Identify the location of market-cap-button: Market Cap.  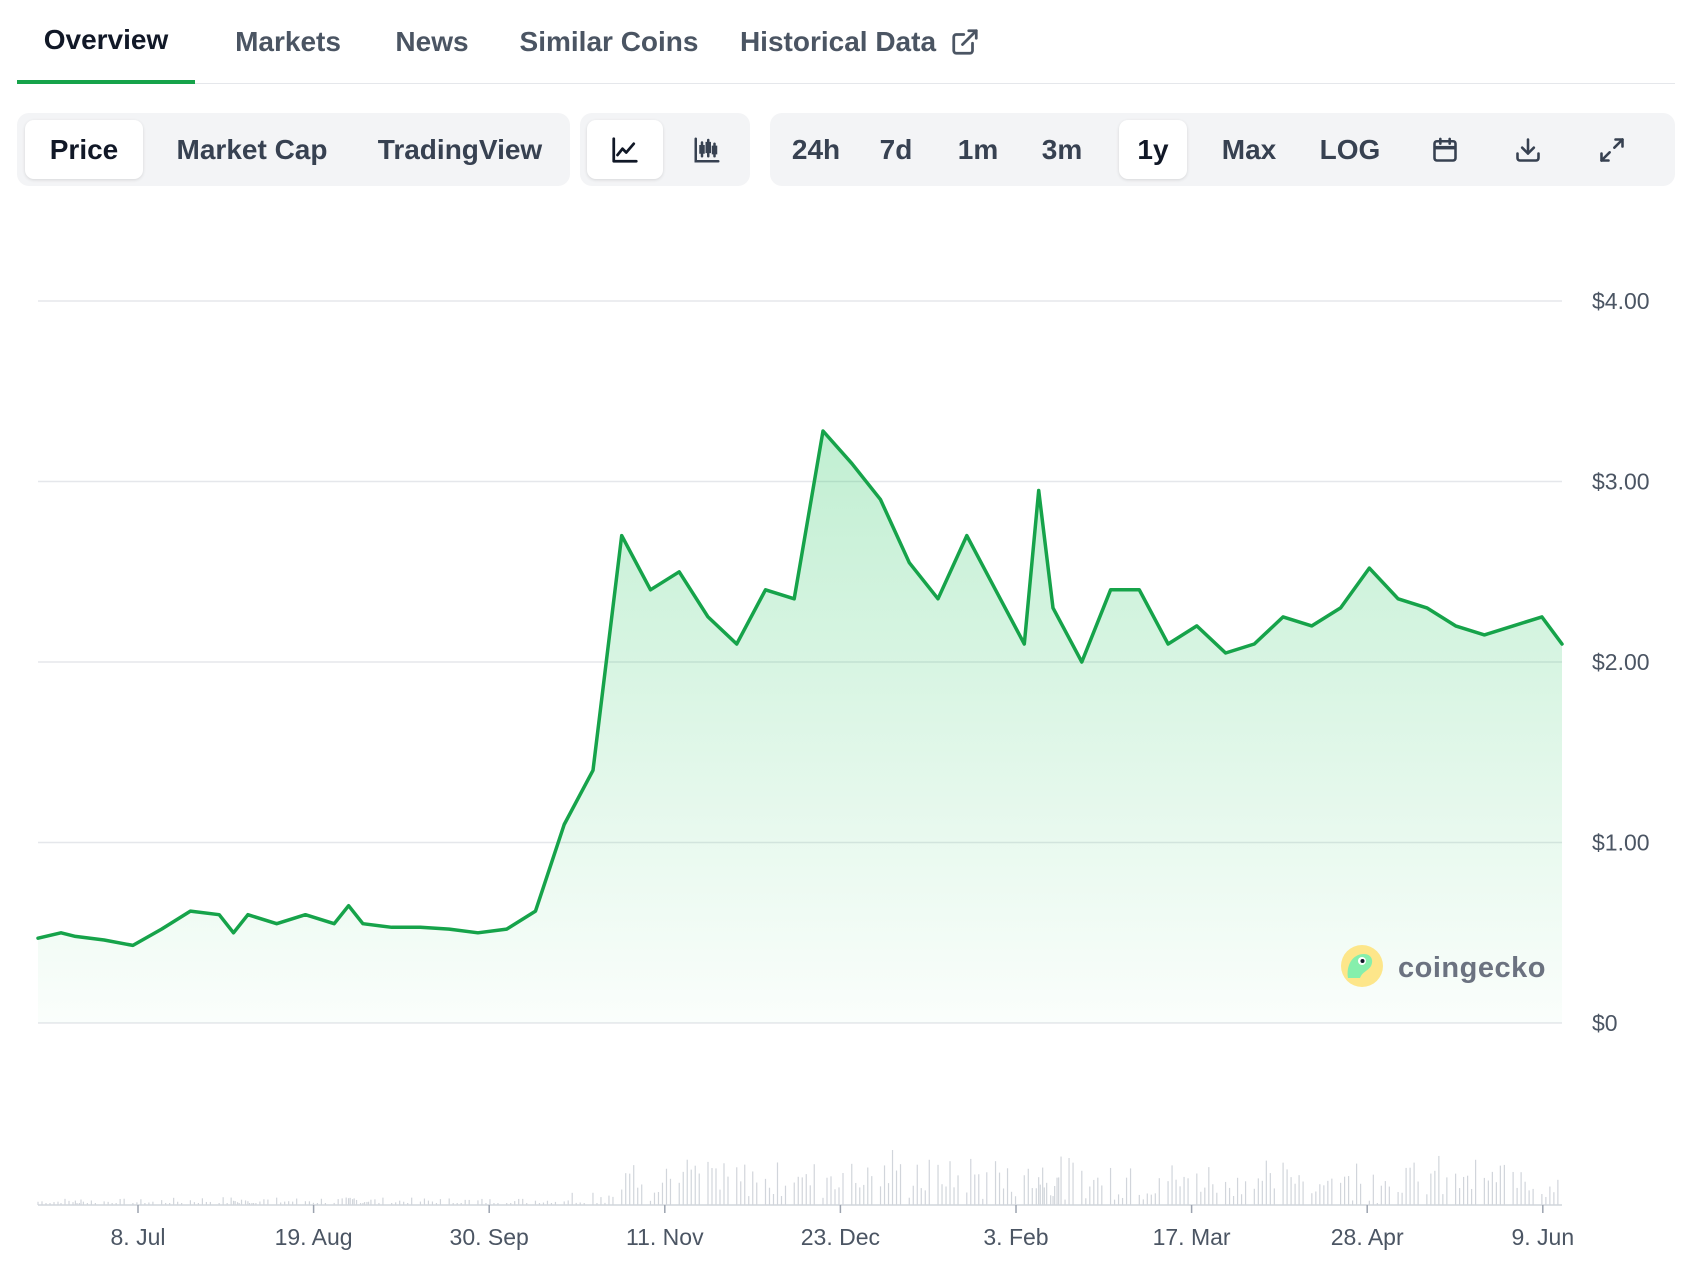
(252, 149).